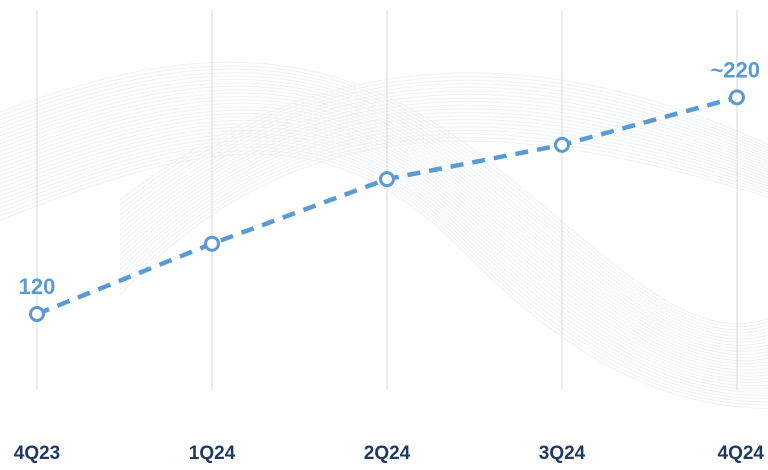 Image resolution: width=768 pixels, height=470 pixels. Describe the element at coordinates (37, 286) in the screenshot. I see `data-label-4q23: 120` at that location.